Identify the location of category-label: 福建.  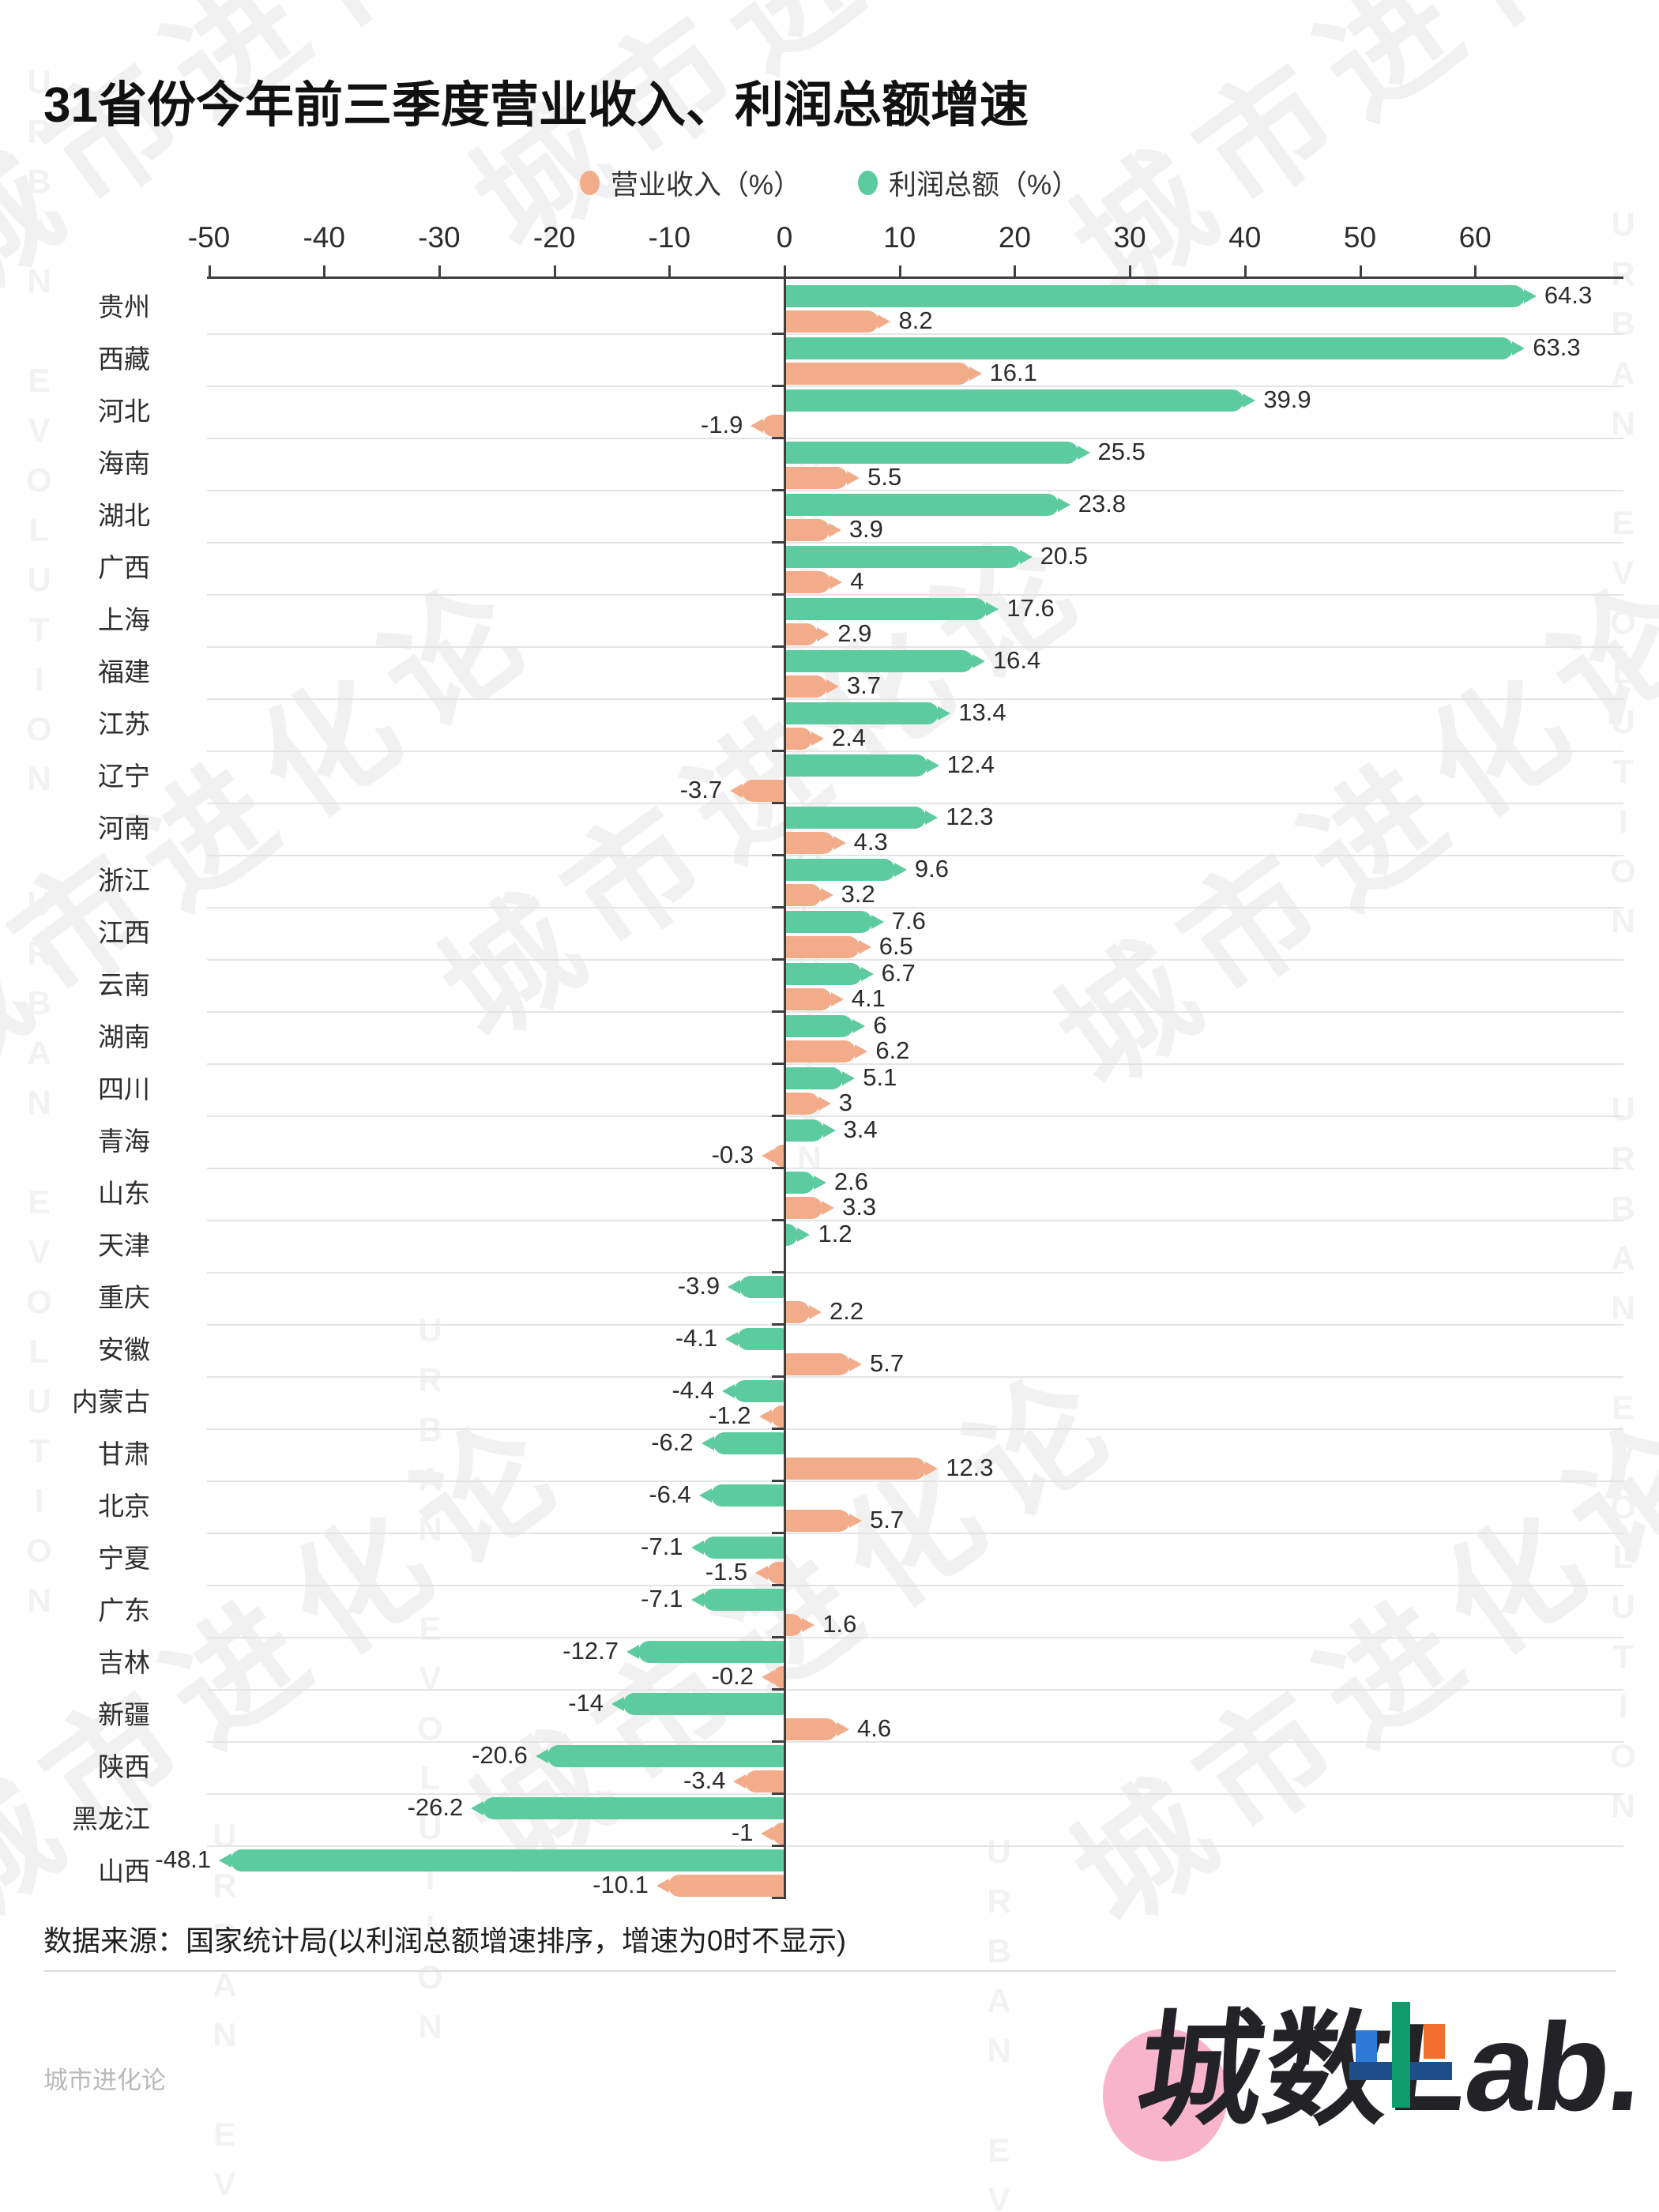
(124, 672).